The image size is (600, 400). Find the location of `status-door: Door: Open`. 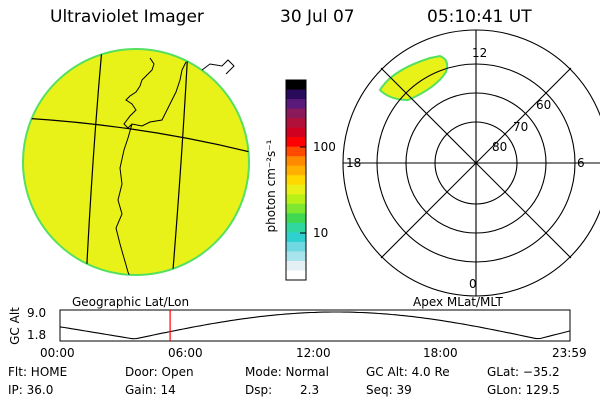

status-door: Door: Open is located at coordinates (159, 372).